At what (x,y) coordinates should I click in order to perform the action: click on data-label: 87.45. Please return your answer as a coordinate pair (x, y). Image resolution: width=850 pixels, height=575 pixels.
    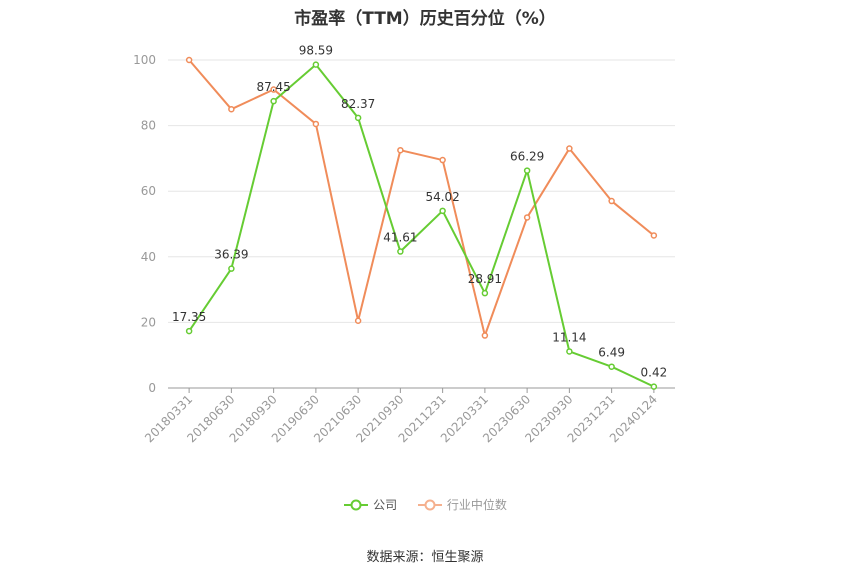
    Looking at the image, I should click on (273, 87).